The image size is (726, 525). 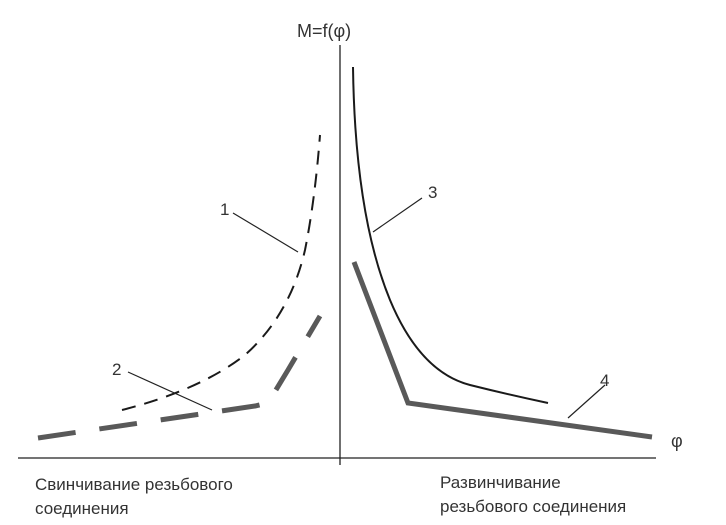 What do you see at coordinates (432, 192) in the screenshot?
I see `curve-3-label: 3` at bounding box center [432, 192].